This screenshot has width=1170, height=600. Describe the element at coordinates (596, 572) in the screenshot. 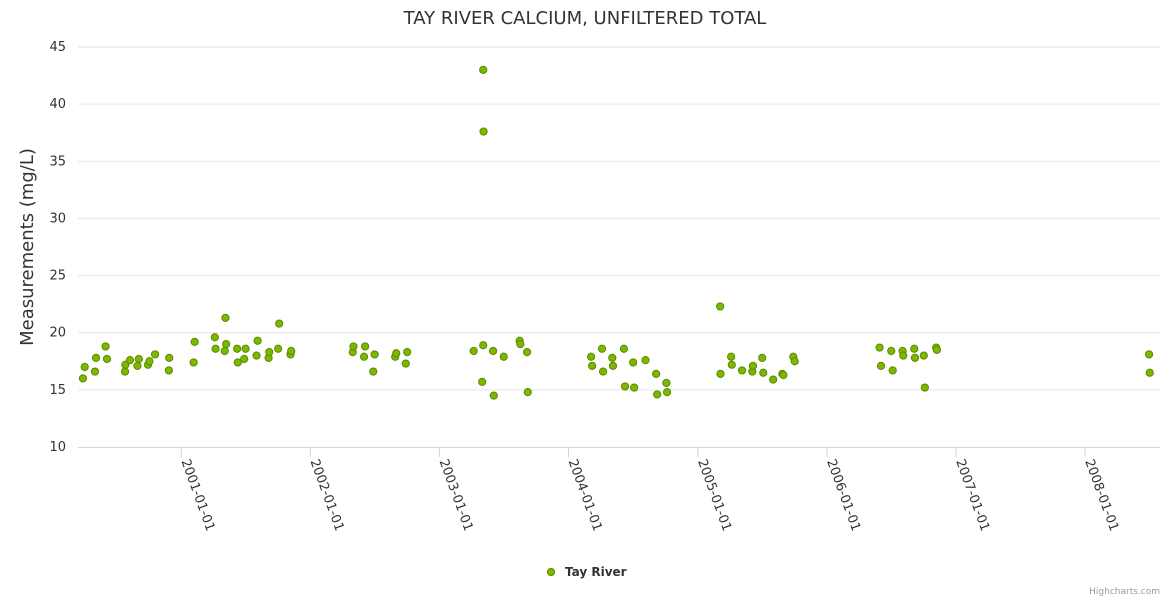

I see `legend-label: Tay River` at that location.